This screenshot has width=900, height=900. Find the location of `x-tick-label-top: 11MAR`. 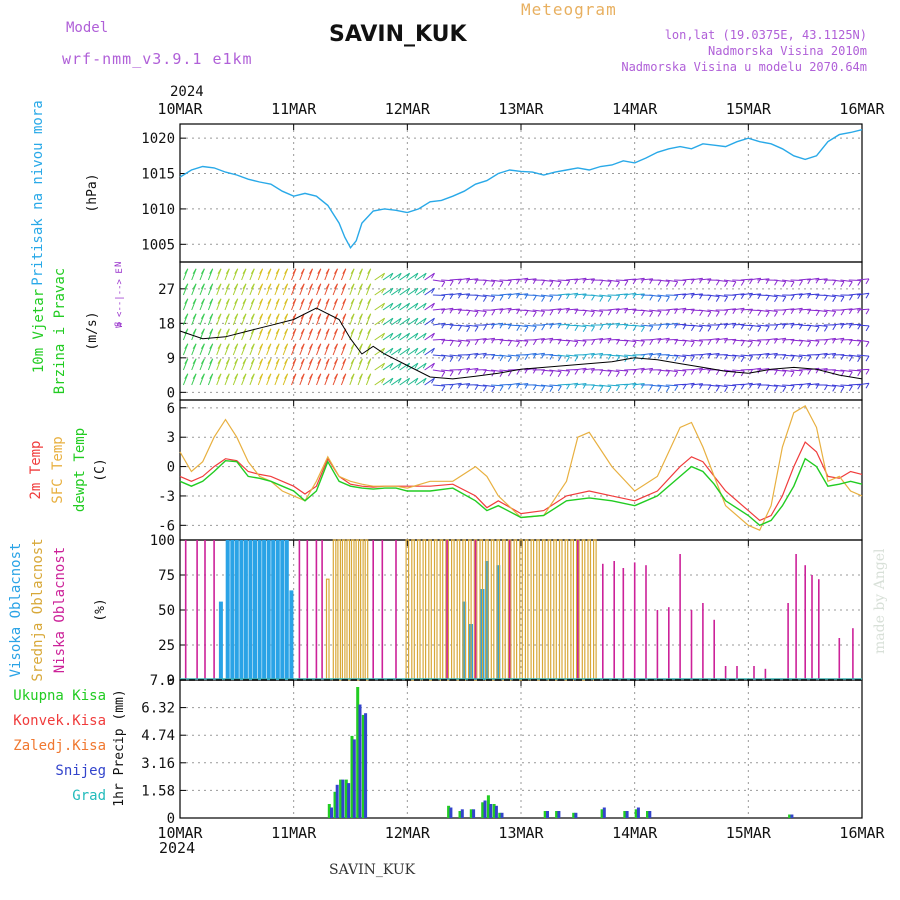

x-tick-label-top: 11MAR is located at coordinates (294, 109).